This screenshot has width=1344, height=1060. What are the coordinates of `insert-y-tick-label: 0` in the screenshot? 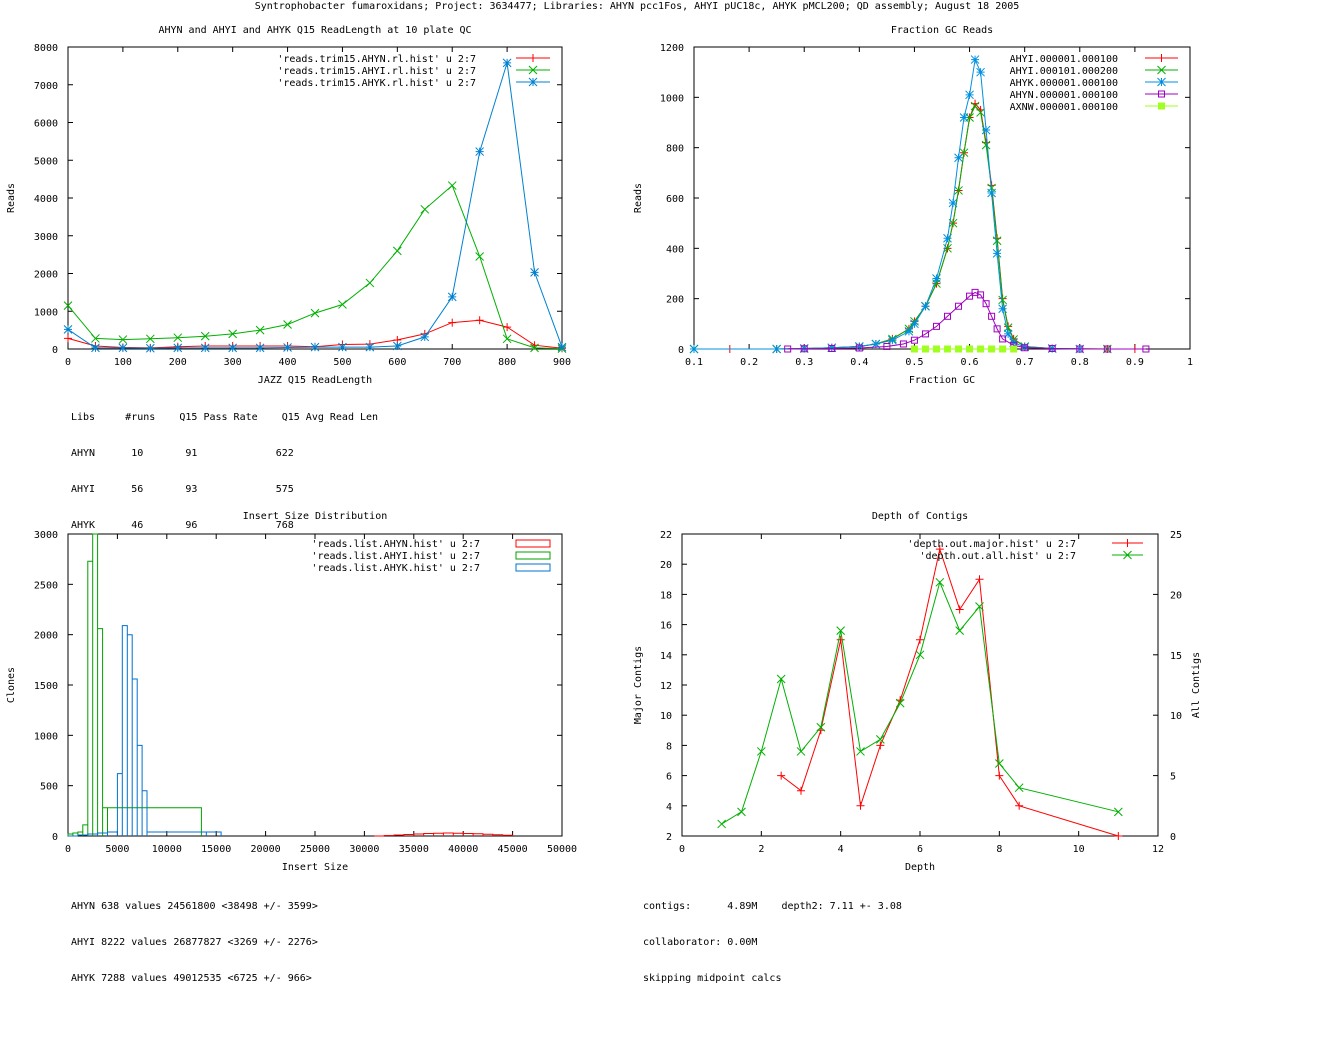 It's located at (55, 837).